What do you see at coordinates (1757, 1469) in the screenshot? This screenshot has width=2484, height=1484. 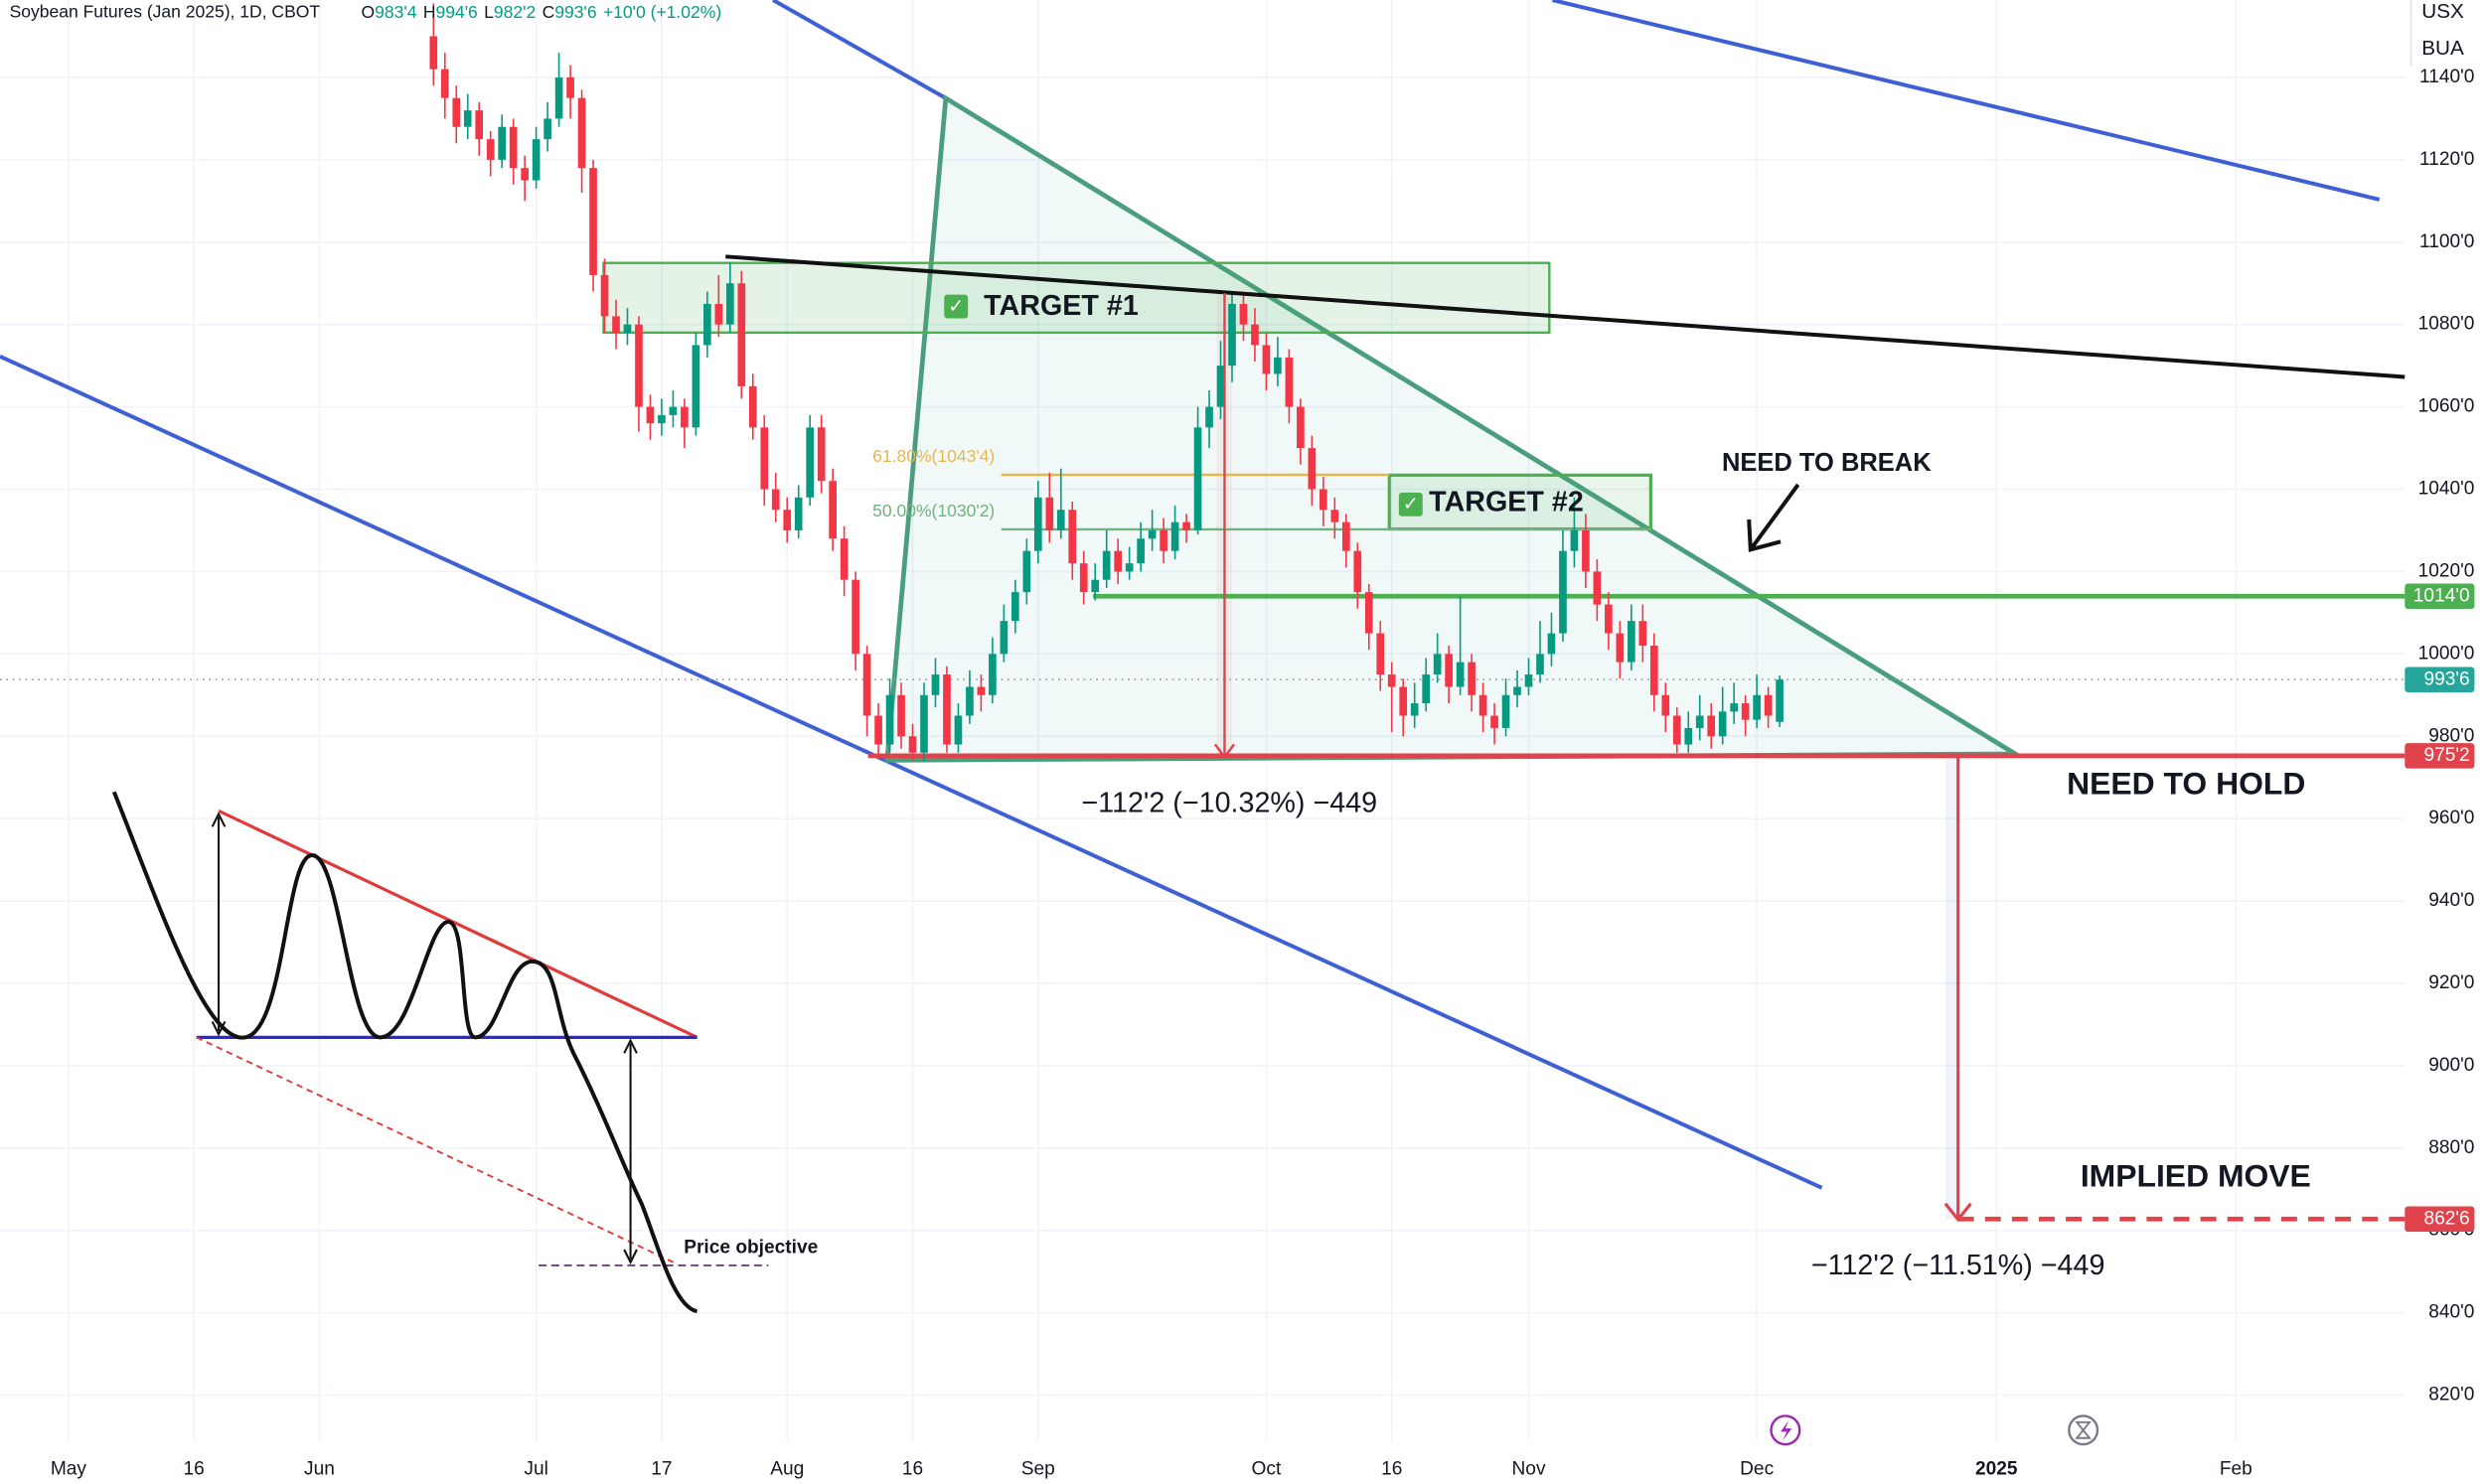 I see `x-tick-label: Dec` at bounding box center [1757, 1469].